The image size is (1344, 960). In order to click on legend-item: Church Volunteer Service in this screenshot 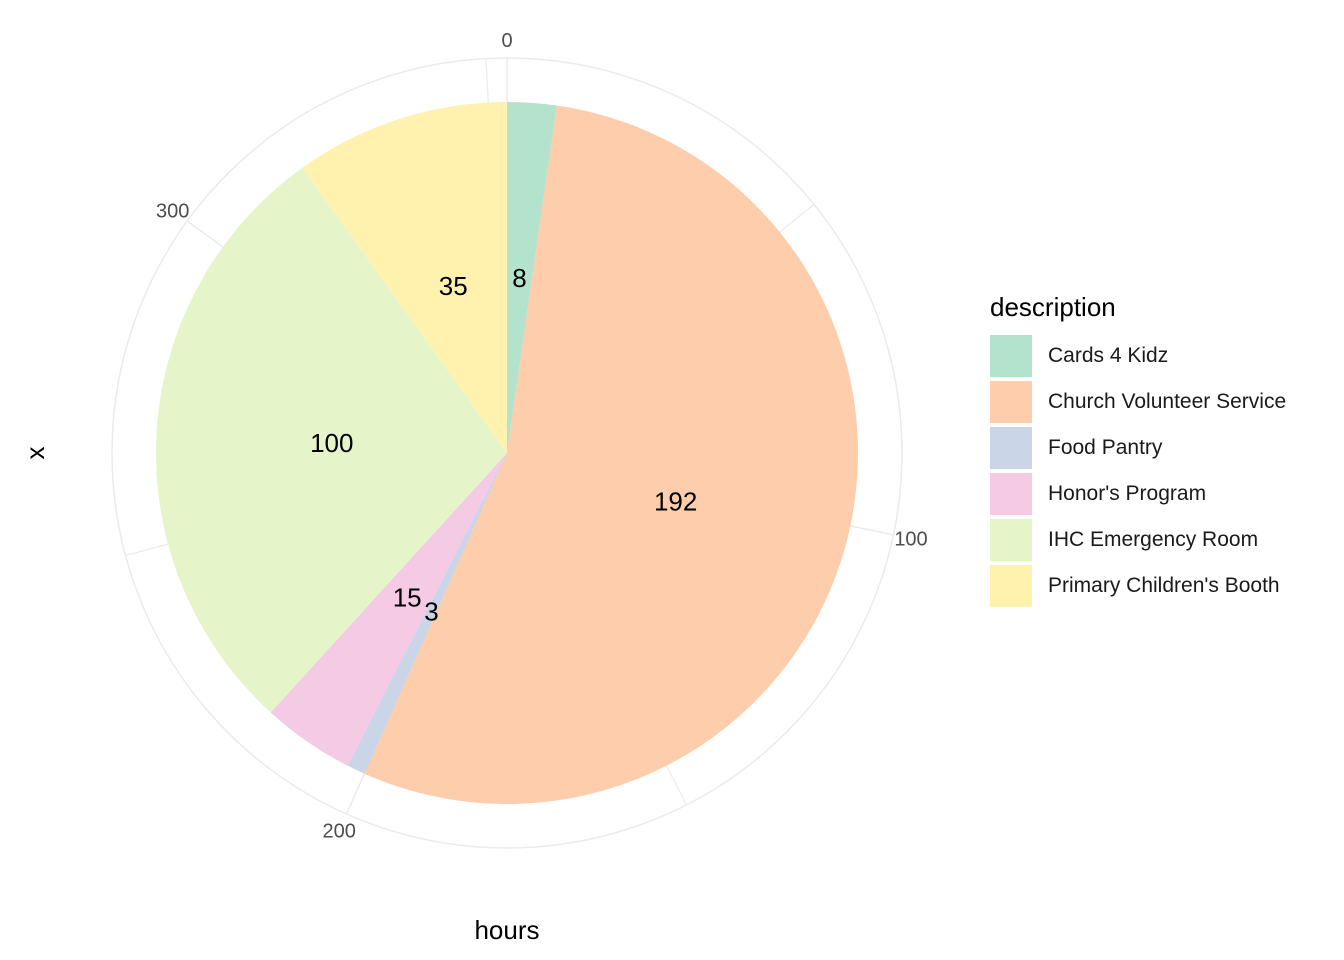, I will do `click(1138, 402)`.